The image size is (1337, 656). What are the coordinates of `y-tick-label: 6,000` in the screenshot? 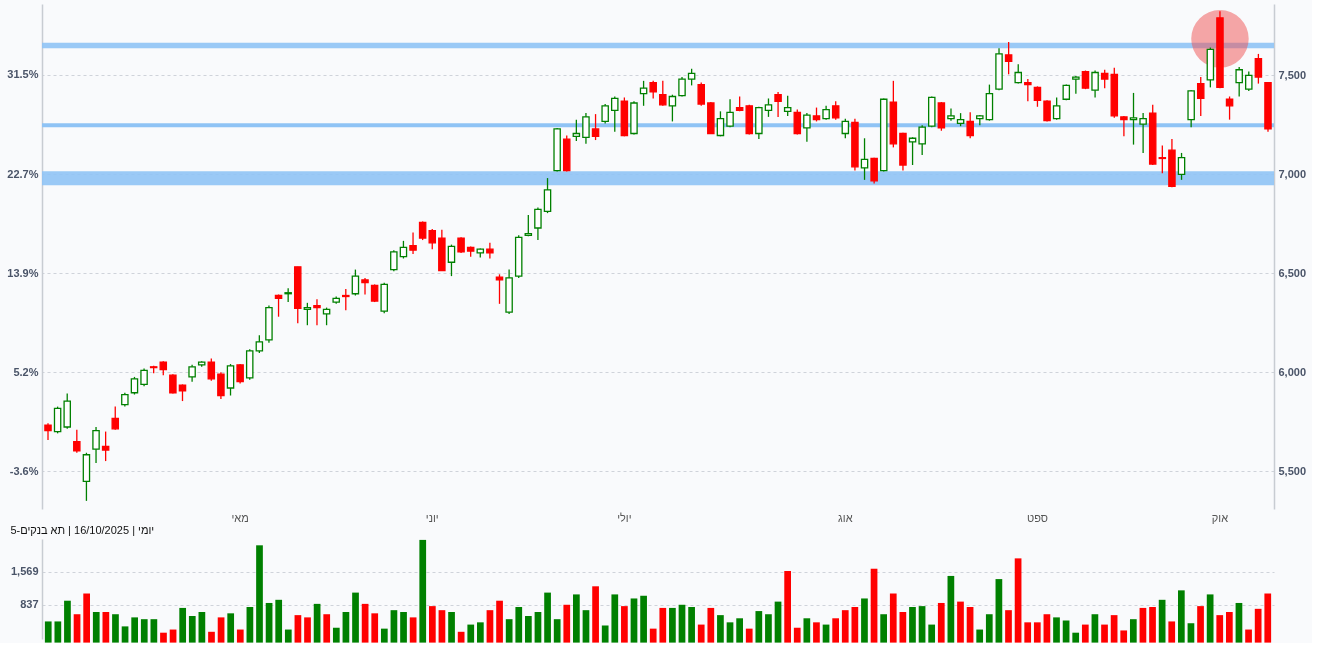 It's located at (1292, 371).